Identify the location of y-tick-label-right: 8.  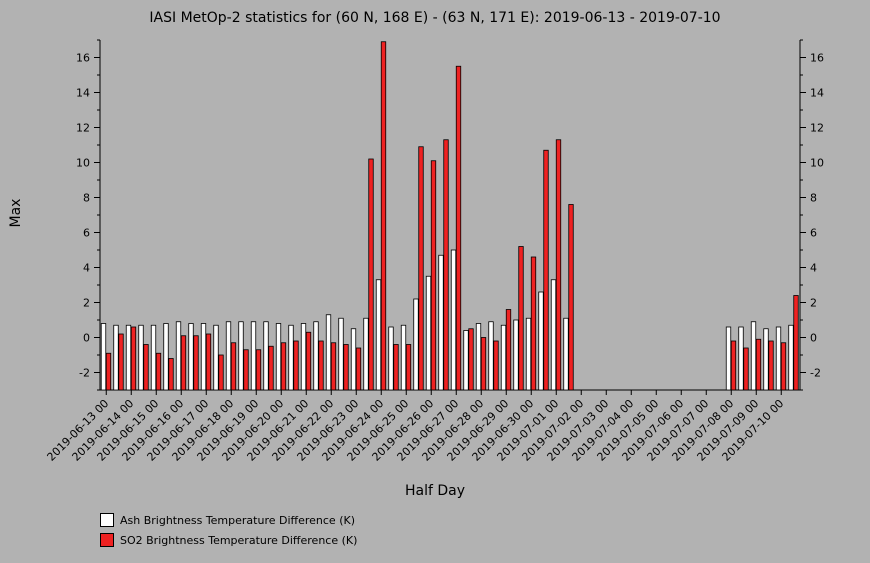
(813, 198).